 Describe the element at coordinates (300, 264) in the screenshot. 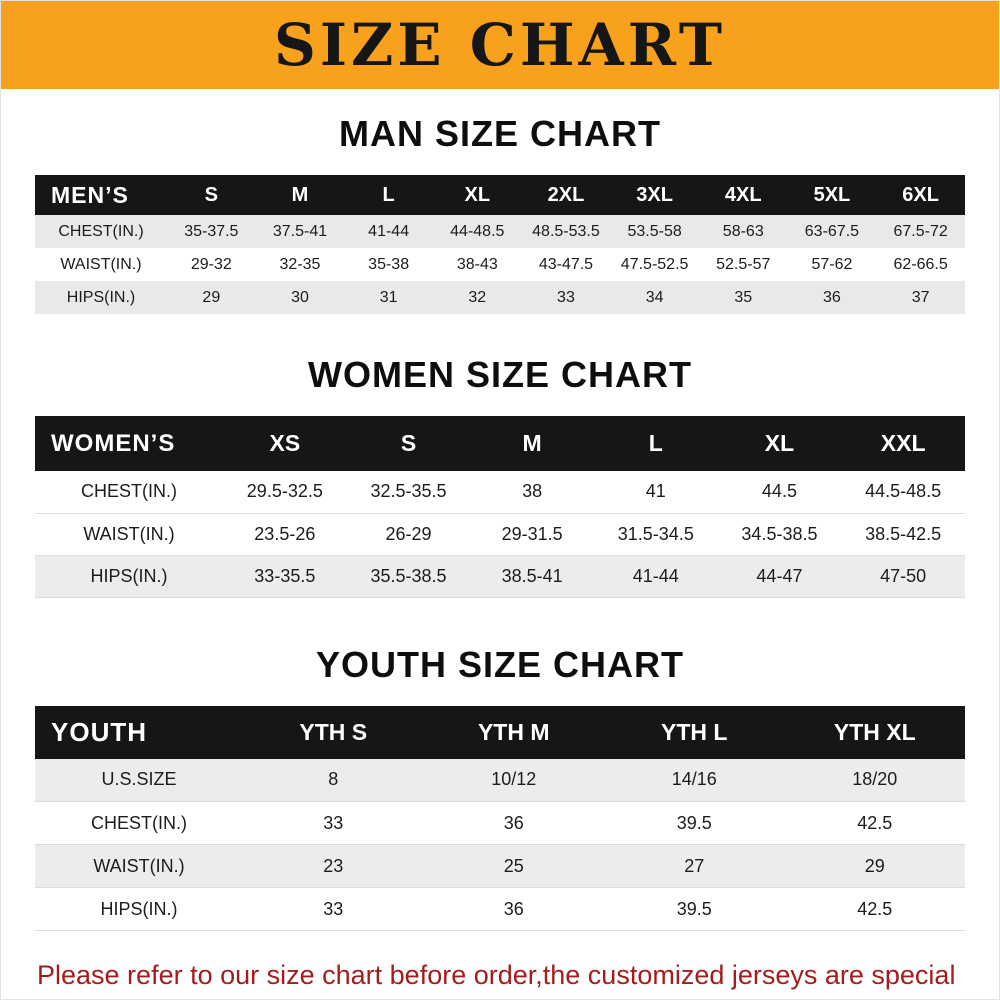

I see `size-value-cell: 32-35` at that location.